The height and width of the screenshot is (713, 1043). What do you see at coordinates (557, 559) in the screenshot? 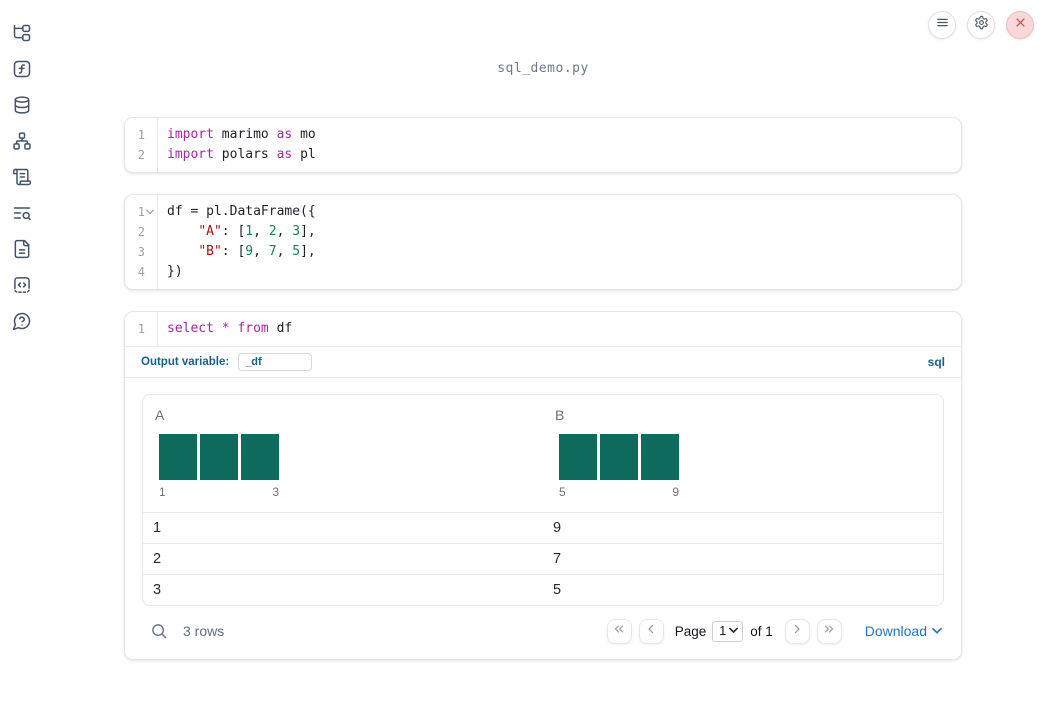
I see `table-cell: 7` at bounding box center [557, 559].